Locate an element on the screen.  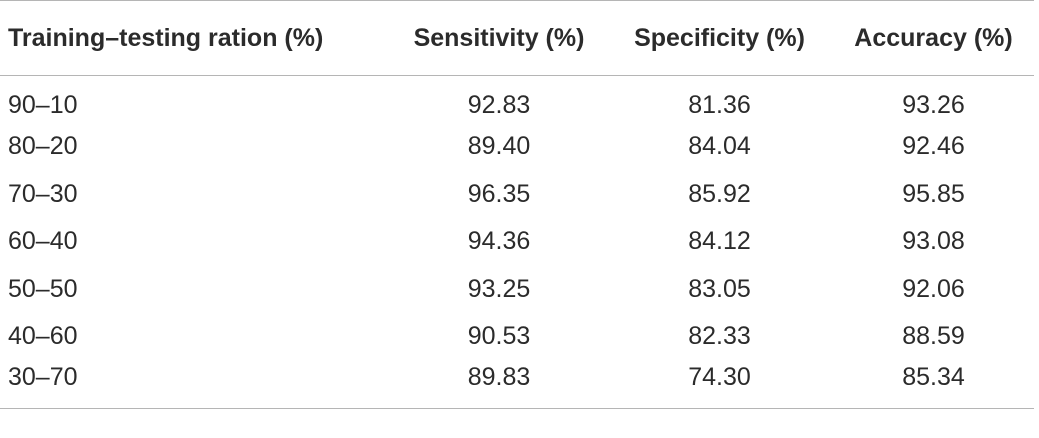
accuracy-cell: 88.59 is located at coordinates (933, 336).